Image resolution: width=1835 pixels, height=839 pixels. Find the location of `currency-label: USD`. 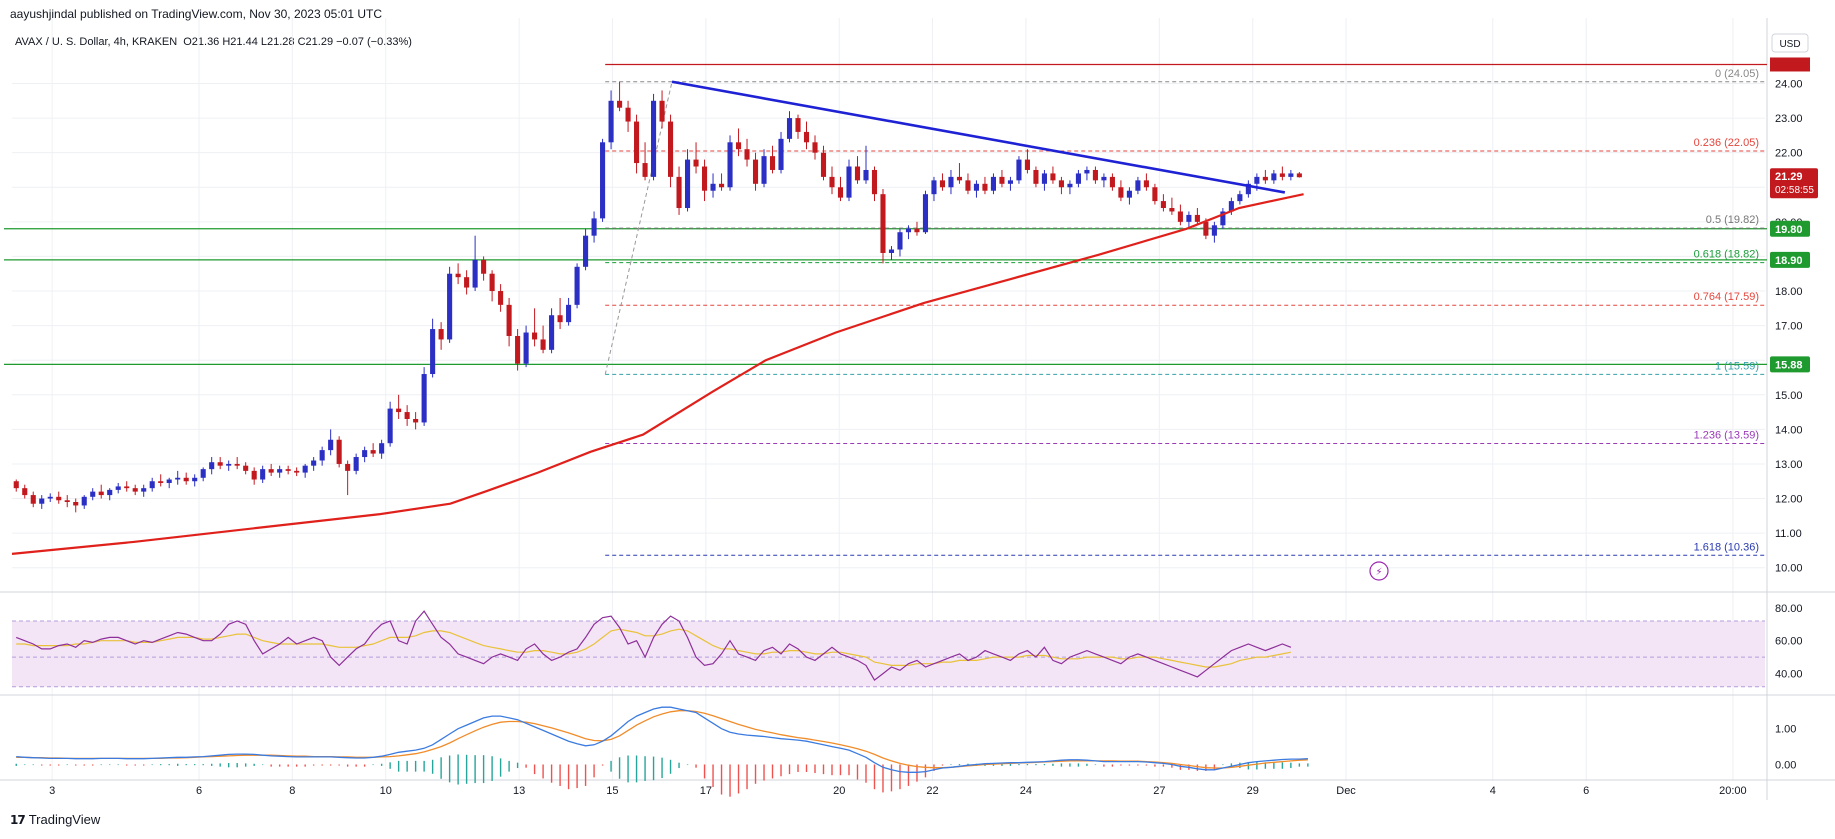

currency-label: USD is located at coordinates (1789, 44).